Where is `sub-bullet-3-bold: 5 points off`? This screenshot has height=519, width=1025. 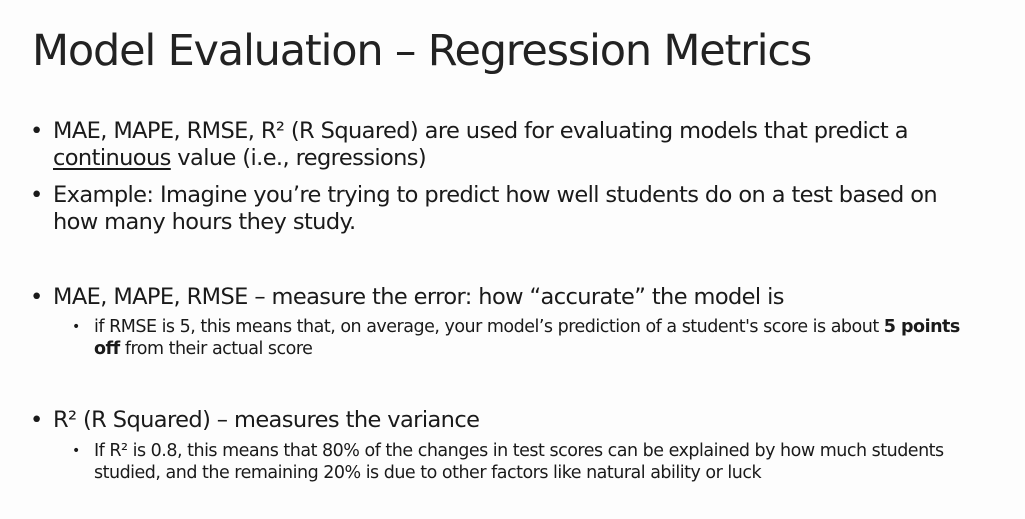
sub-bullet-3-bold: 5 points off is located at coordinates (527, 338).